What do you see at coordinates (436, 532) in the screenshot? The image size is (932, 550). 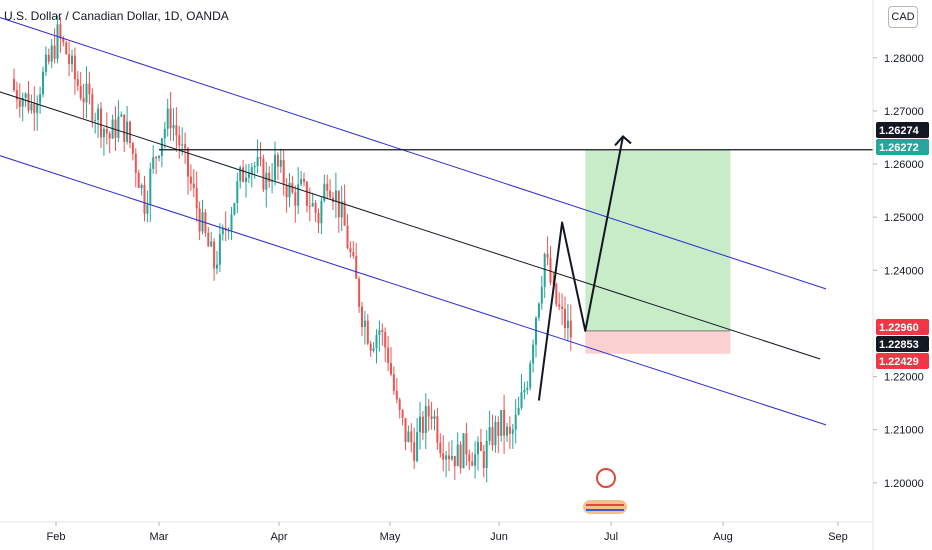 I see `time-axis: Feb Mar Apr May Jun Jul Aug Sep` at bounding box center [436, 532].